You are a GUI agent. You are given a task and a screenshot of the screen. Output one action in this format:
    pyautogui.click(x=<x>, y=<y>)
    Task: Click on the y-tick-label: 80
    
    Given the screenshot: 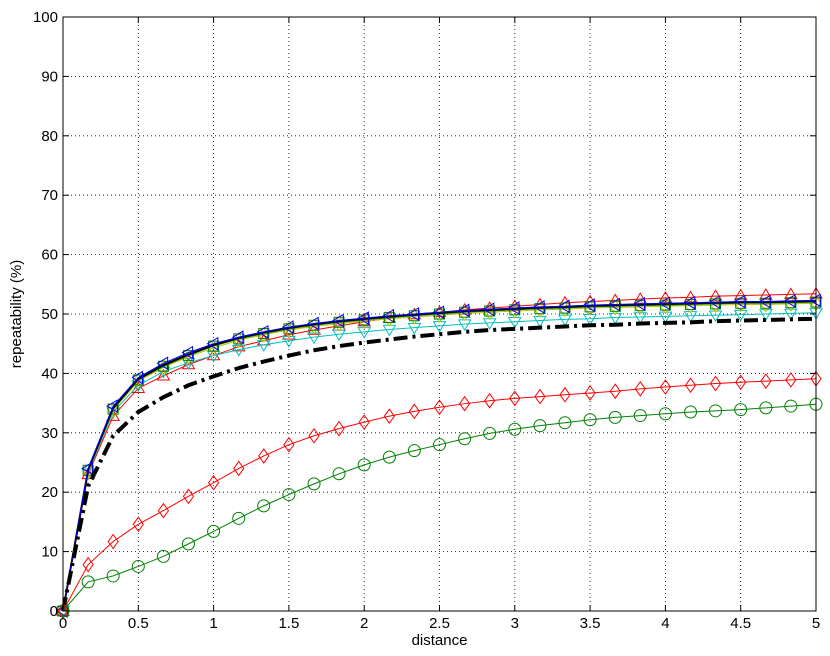 What is the action you would take?
    pyautogui.click(x=49, y=136)
    